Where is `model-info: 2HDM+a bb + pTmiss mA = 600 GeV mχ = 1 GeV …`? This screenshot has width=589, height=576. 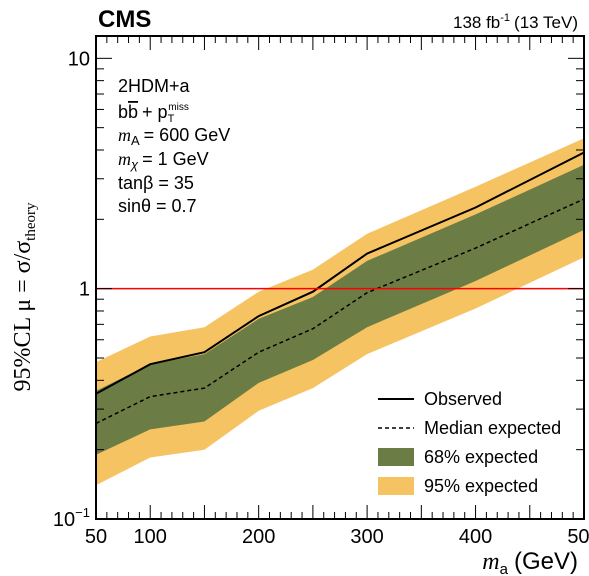 model-info: 2HDM+a bb + pTmiss mA = 600 GeV mχ = 1 GeV … is located at coordinates (174, 146).